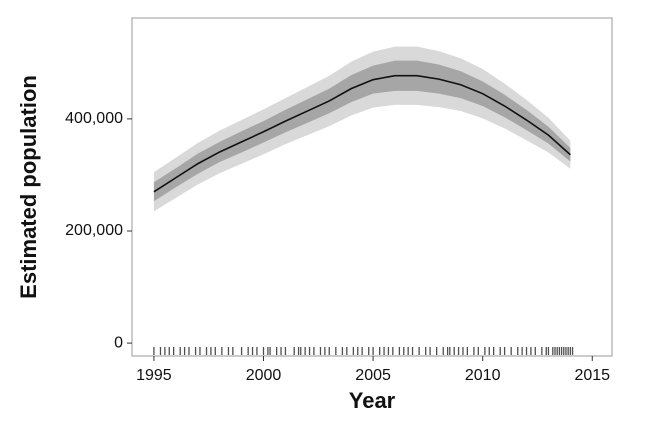  I want to click on x-tick-label: 2005, so click(373, 375).